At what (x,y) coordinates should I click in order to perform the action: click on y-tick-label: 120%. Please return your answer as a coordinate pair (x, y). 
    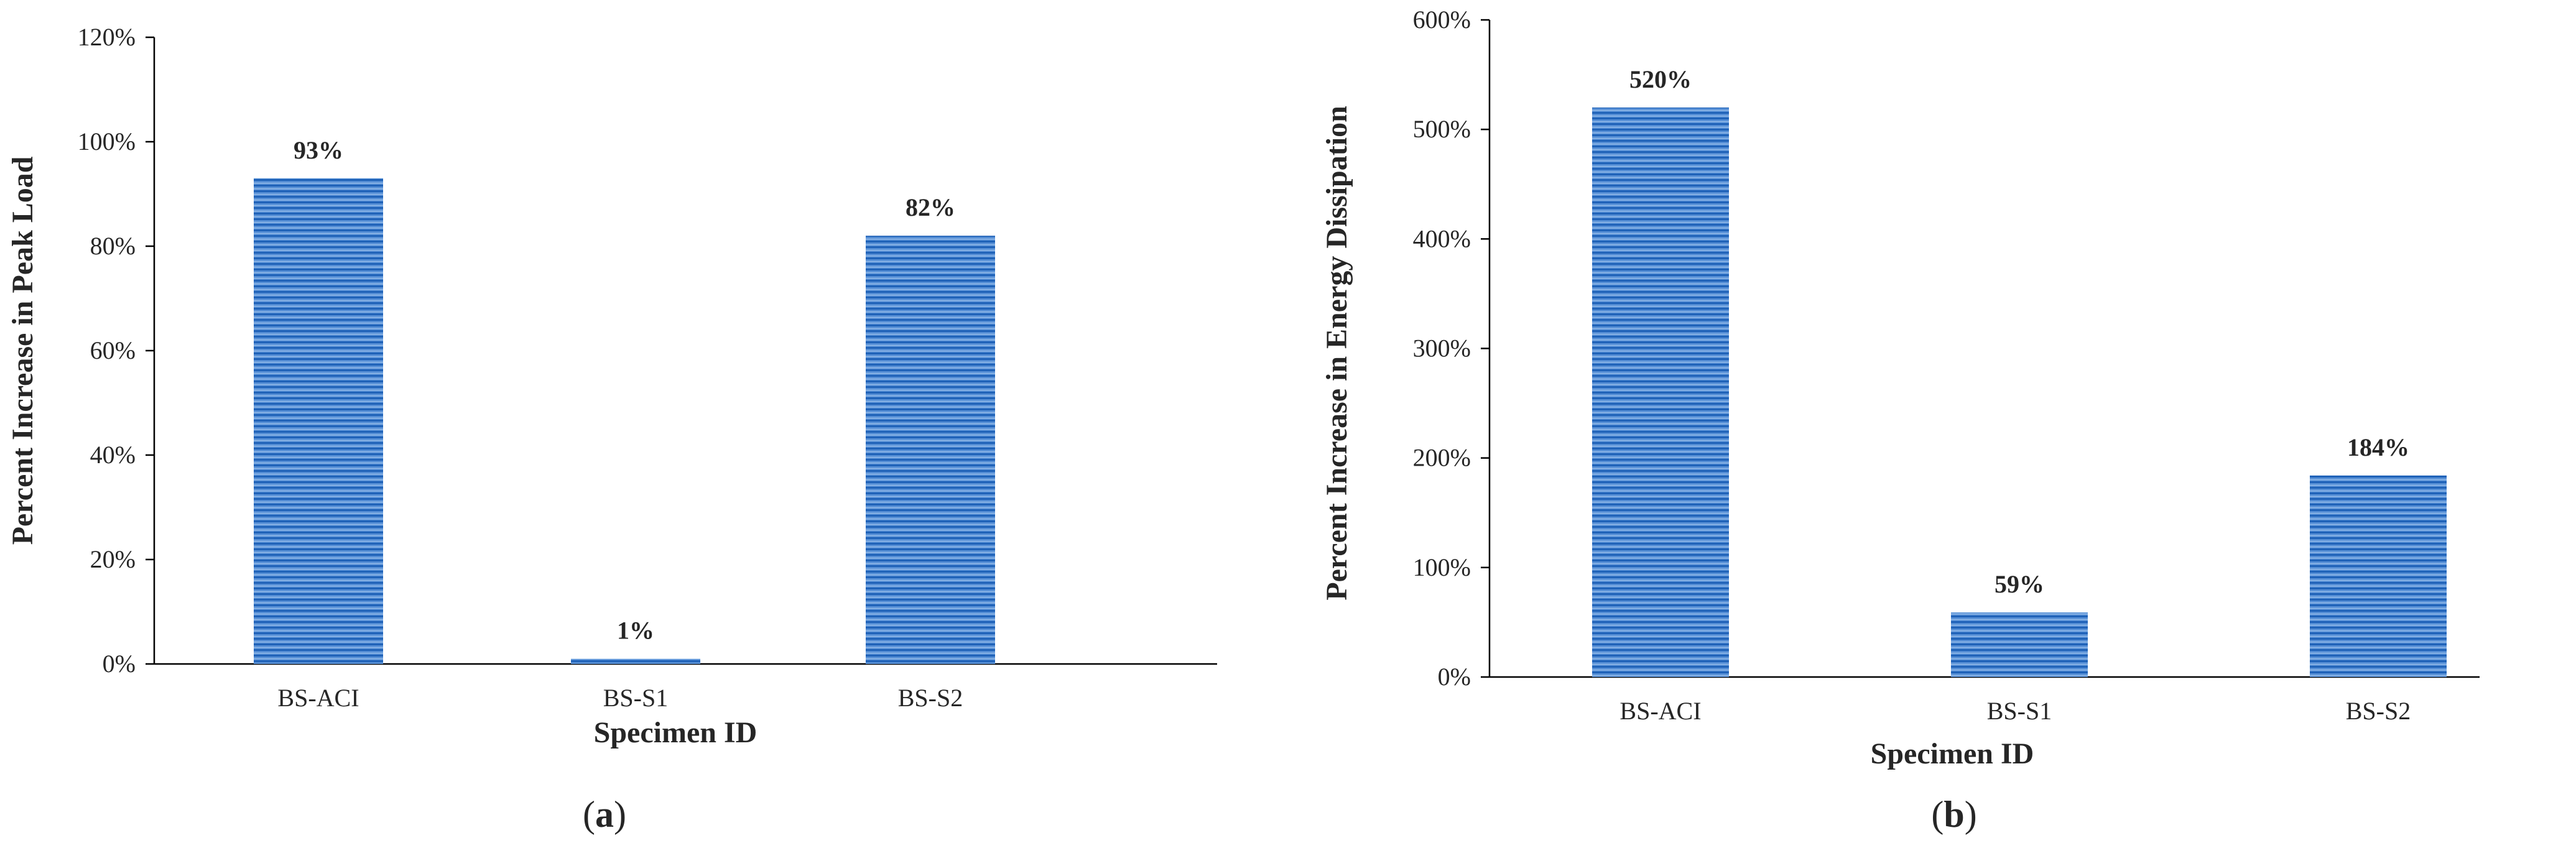
    Looking at the image, I should click on (107, 37).